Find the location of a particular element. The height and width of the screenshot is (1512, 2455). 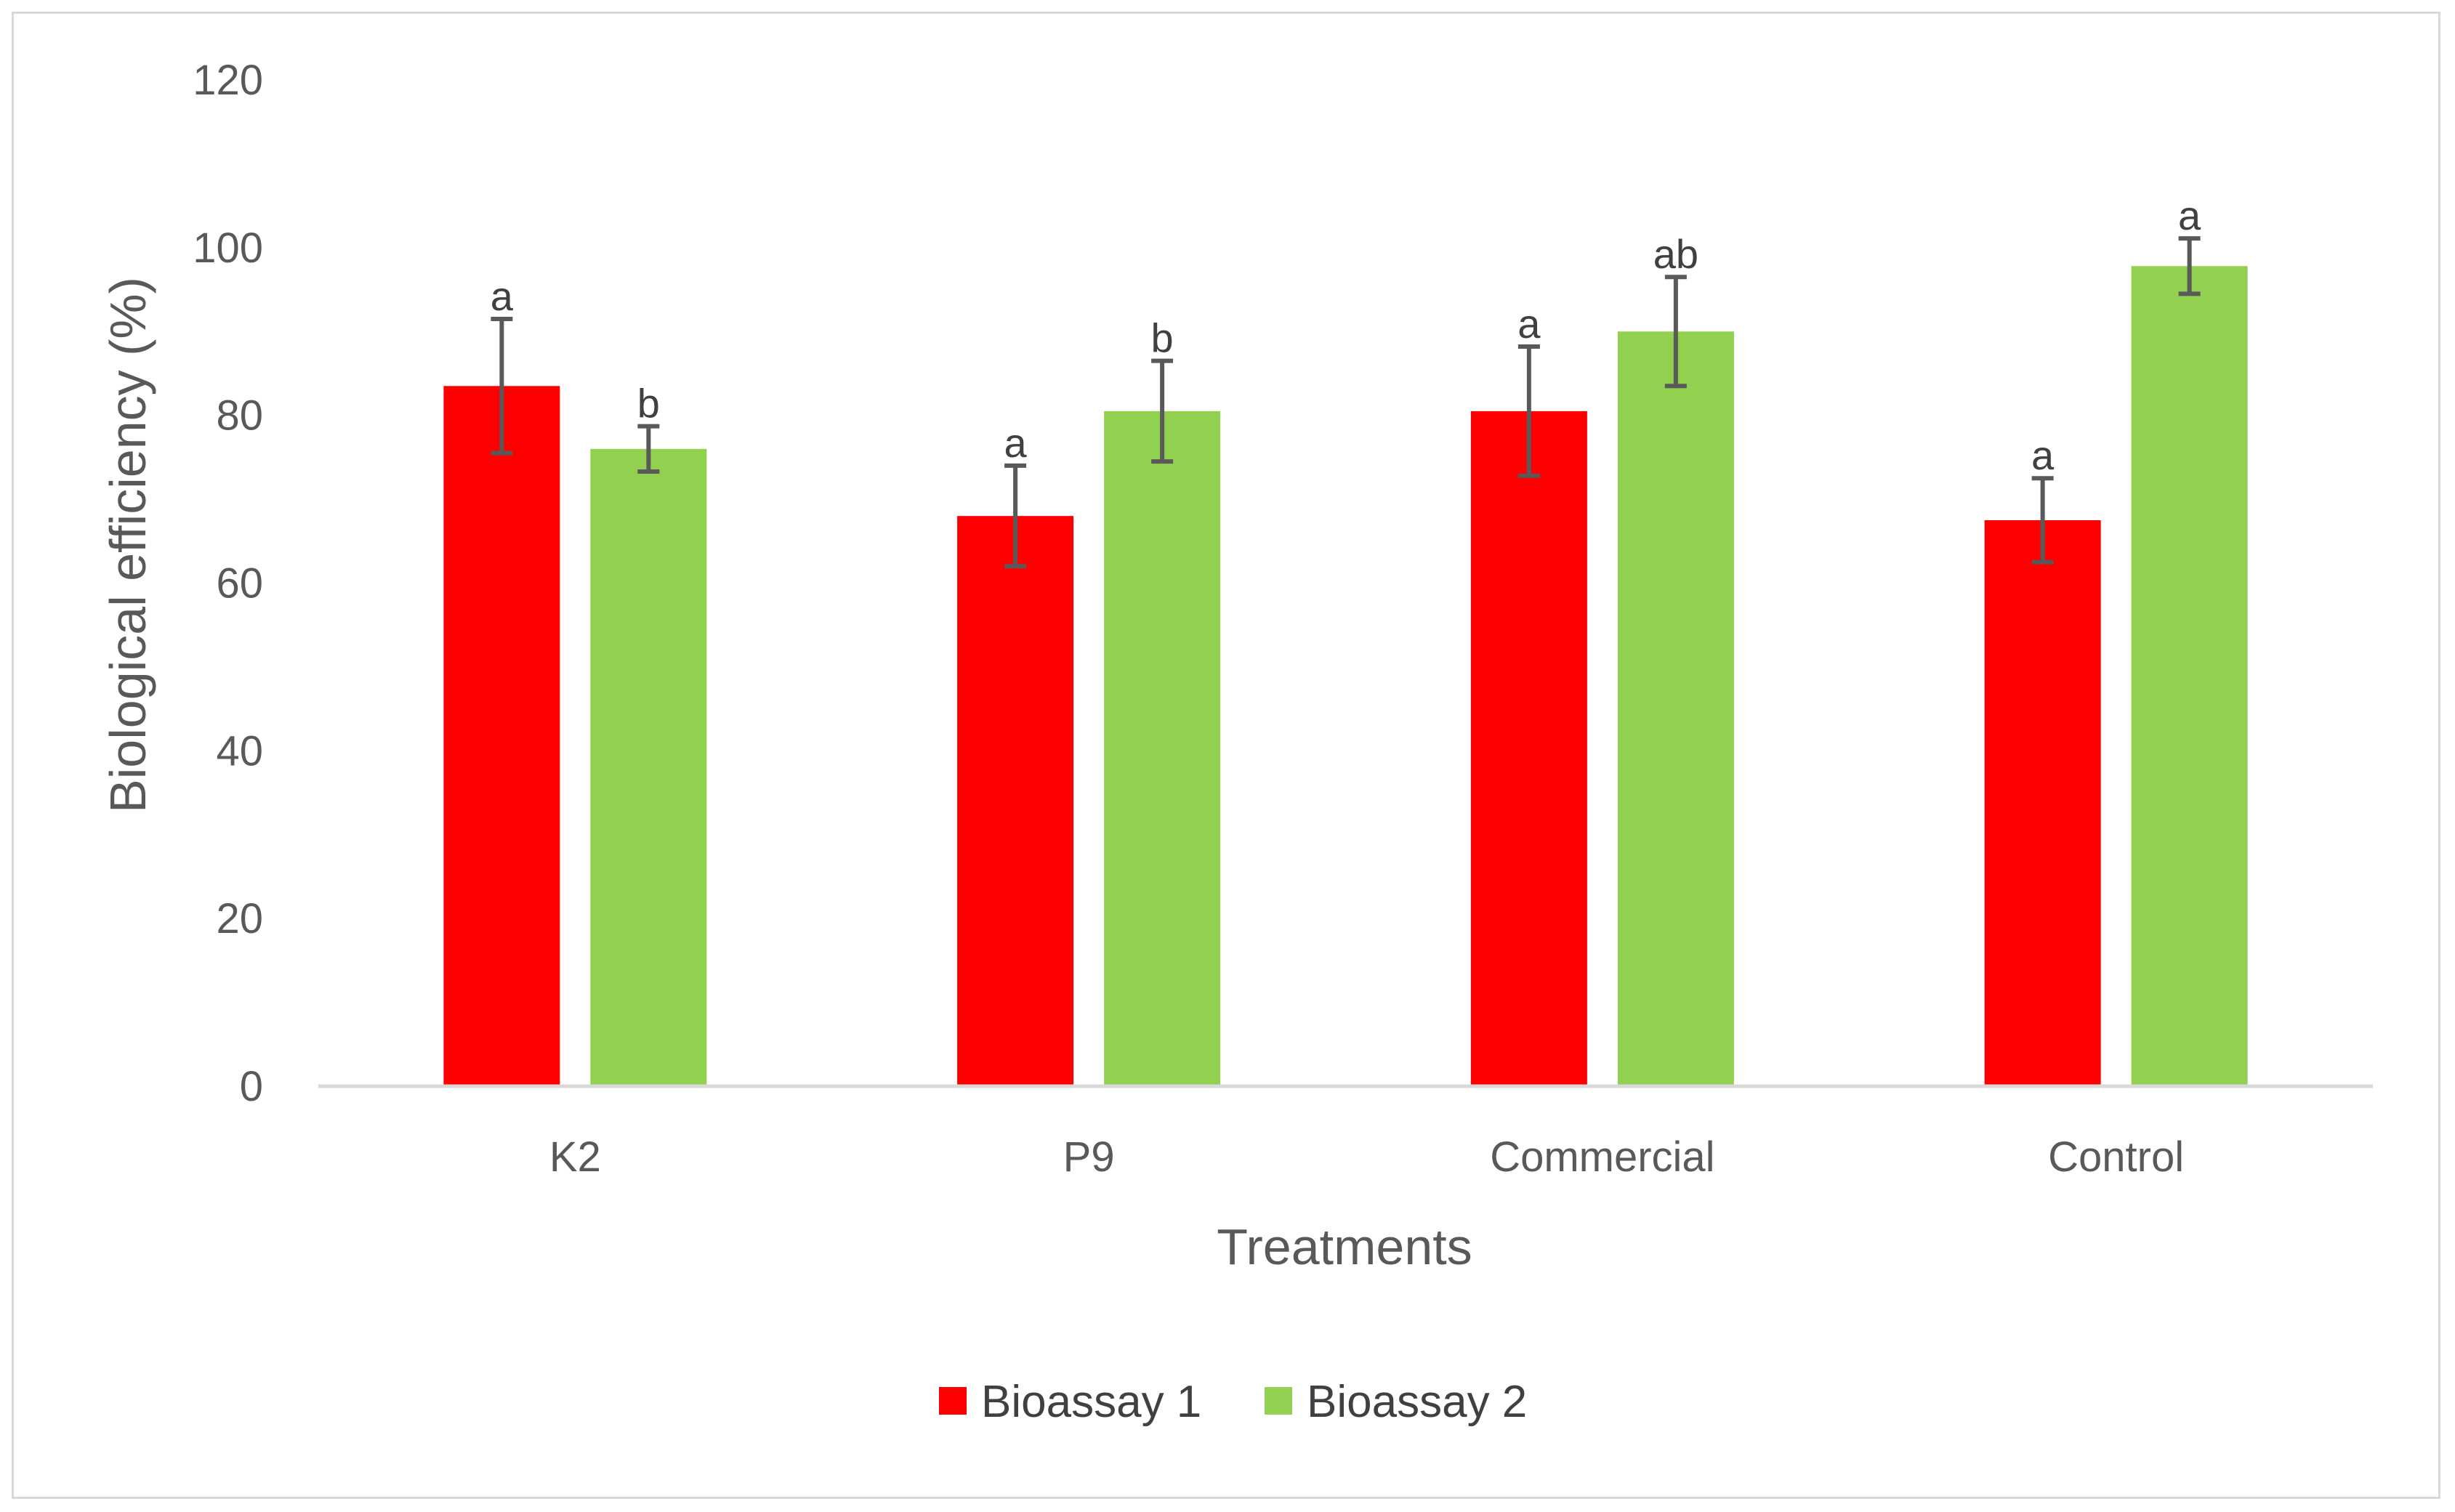

significance-label-p9-bioassay-1: a is located at coordinates (1016, 443).